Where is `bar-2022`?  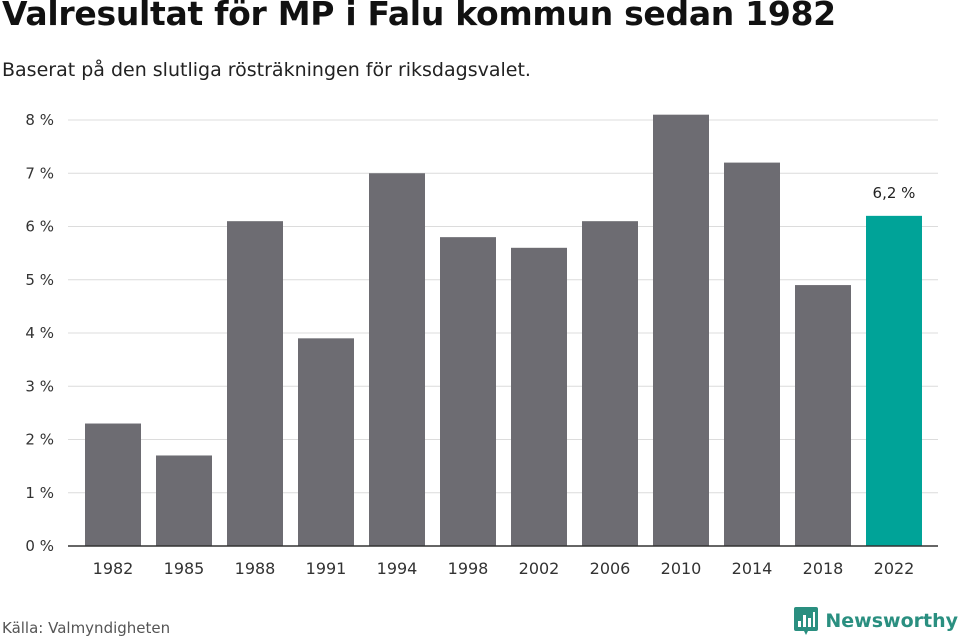
bar-2022 is located at coordinates (894, 380).